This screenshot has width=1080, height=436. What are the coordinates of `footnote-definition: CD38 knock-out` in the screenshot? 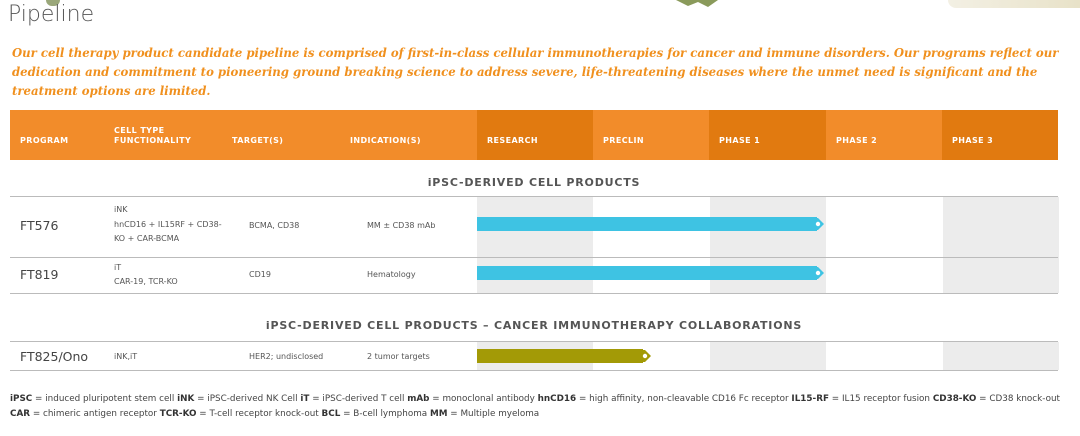 It's located at (1024, 399).